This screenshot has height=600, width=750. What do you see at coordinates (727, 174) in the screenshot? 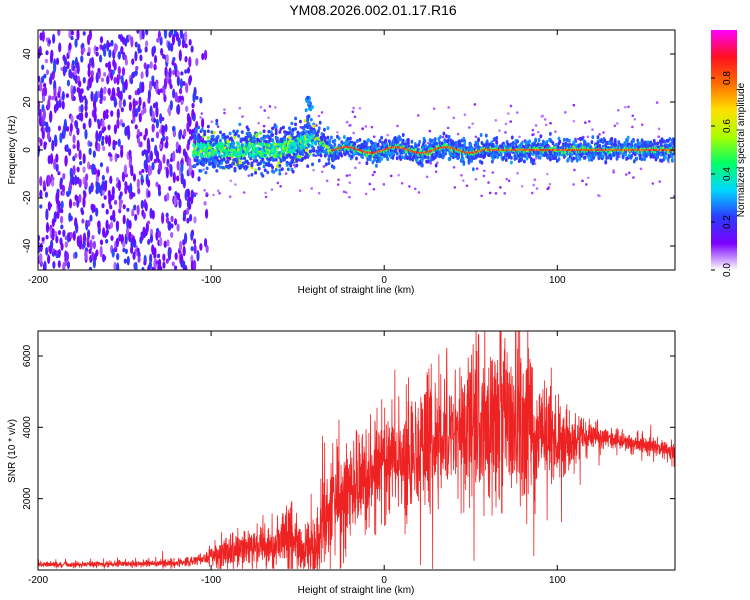
I see `colorbar-tick-label: 0.4` at bounding box center [727, 174].